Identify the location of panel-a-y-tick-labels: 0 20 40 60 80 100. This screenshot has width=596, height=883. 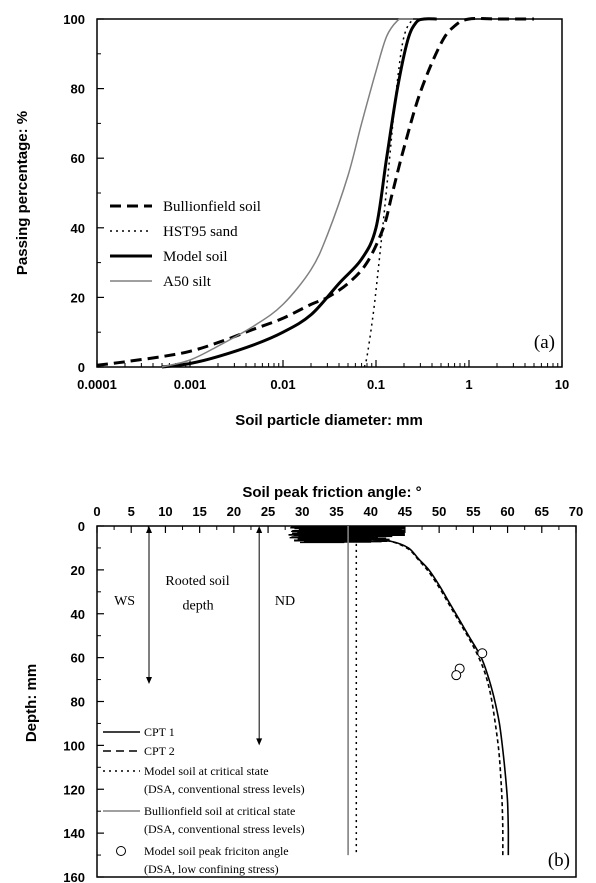
(74, 193).